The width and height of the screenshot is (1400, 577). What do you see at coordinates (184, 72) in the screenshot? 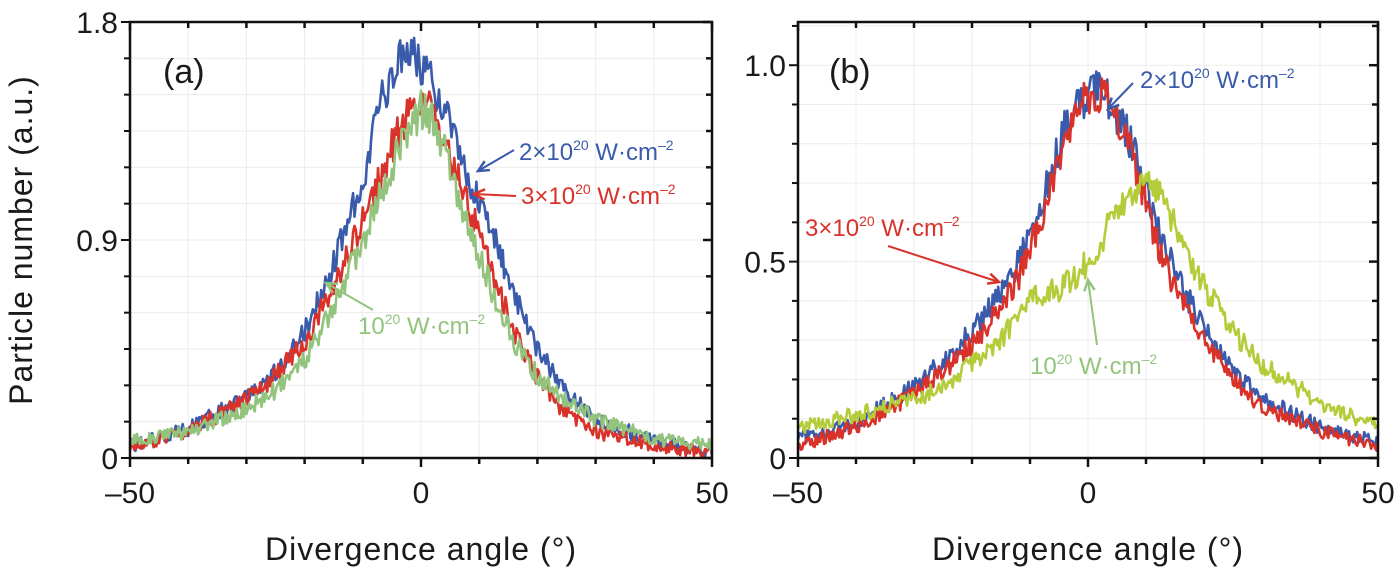
I see `panel-a-label: (a)` at bounding box center [184, 72].